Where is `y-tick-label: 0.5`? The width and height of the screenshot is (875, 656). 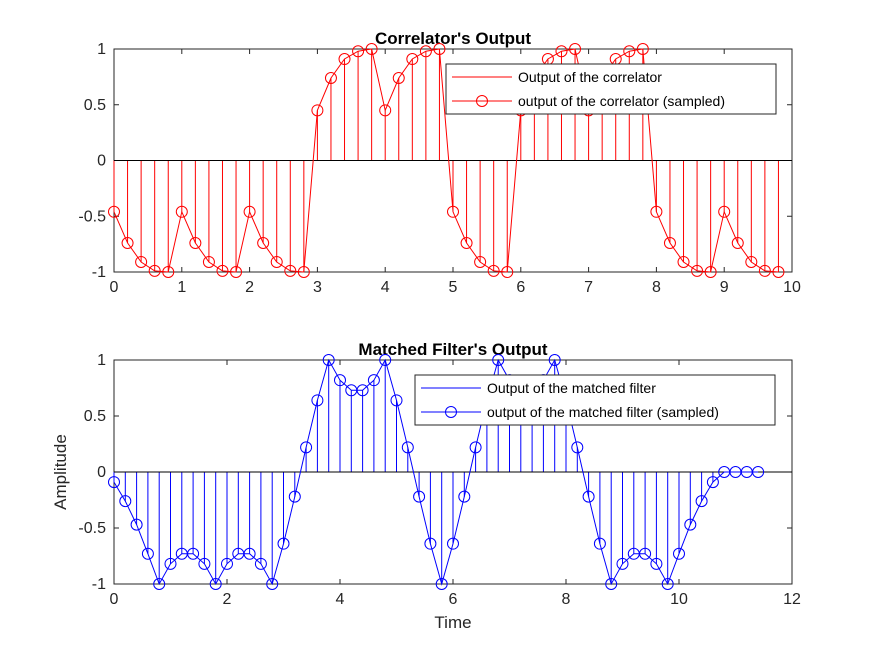
y-tick-label: 0.5 is located at coordinates (95, 105).